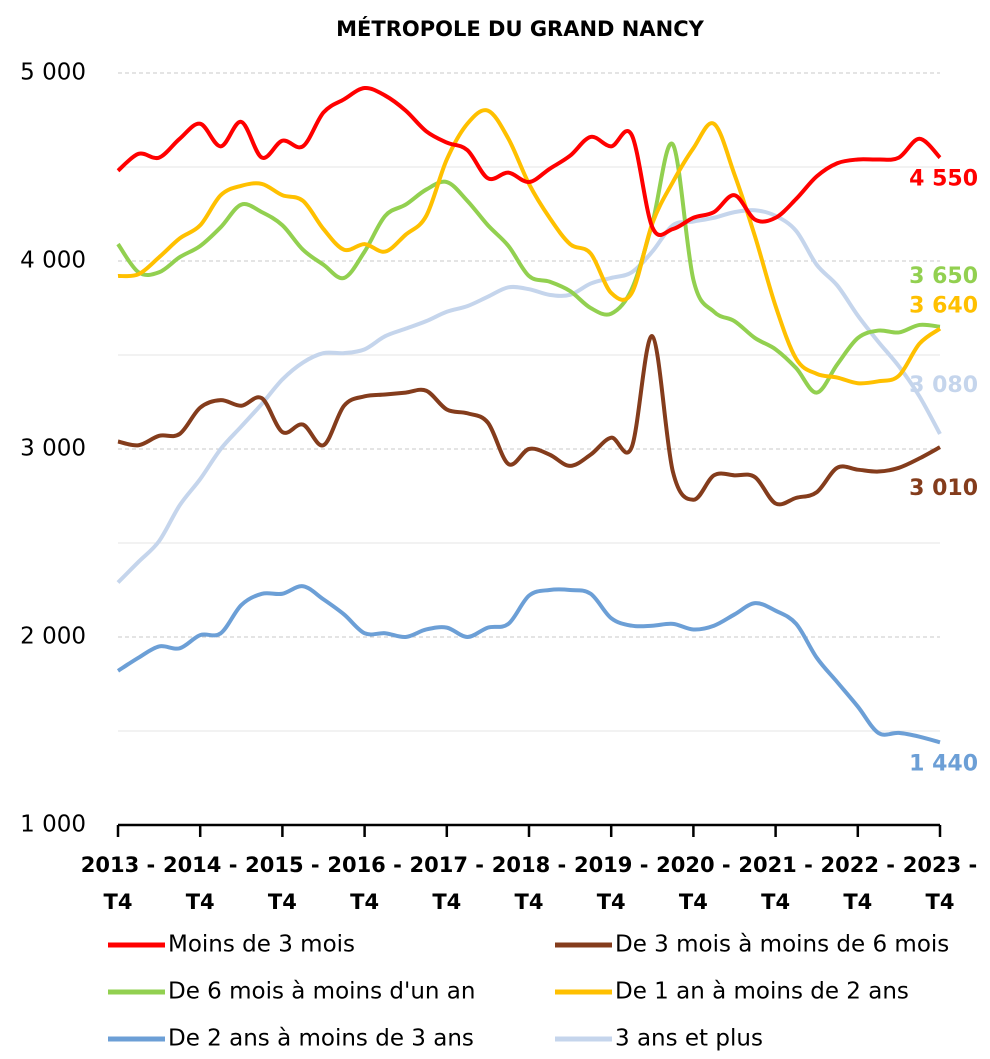 This screenshot has height=1059, width=990. Describe the element at coordinates (775, 865) in the screenshot. I see `x-tick-label-line: 2021 -` at that location.